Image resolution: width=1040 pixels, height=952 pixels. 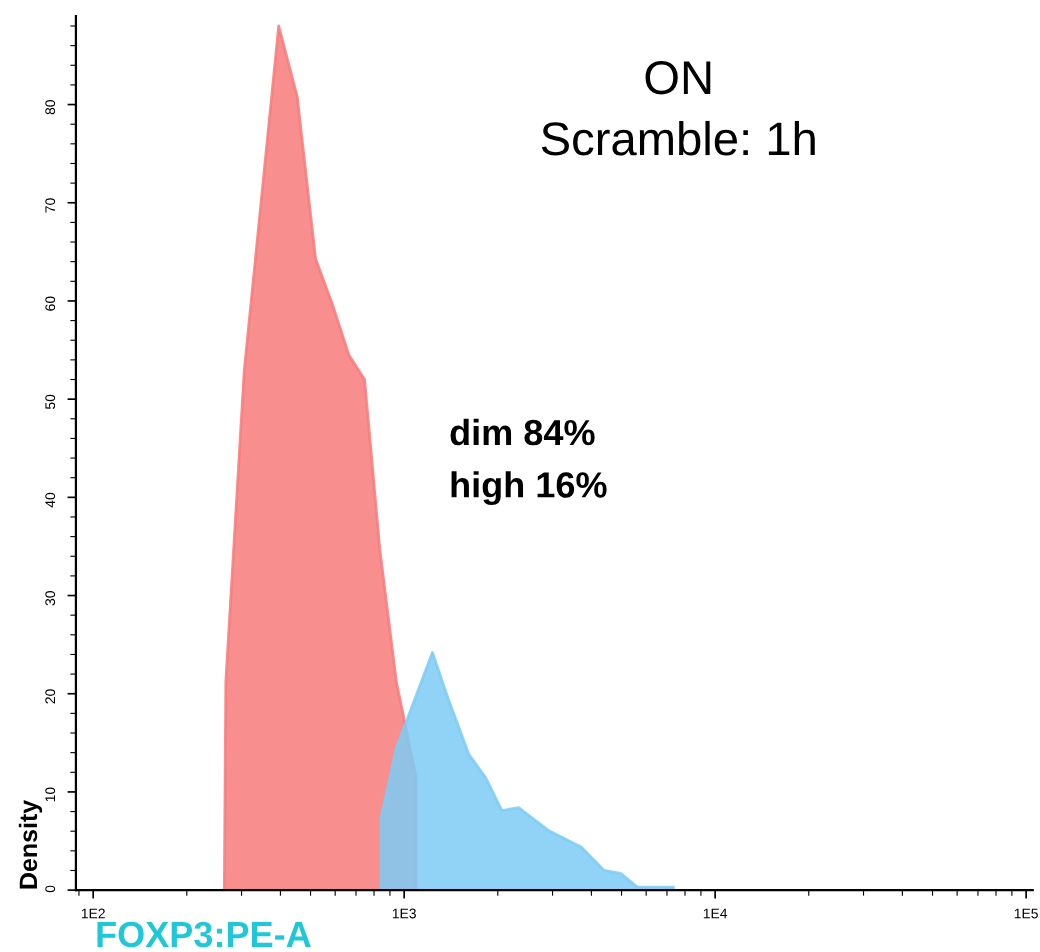 I want to click on annotation: ON, so click(x=678, y=77).